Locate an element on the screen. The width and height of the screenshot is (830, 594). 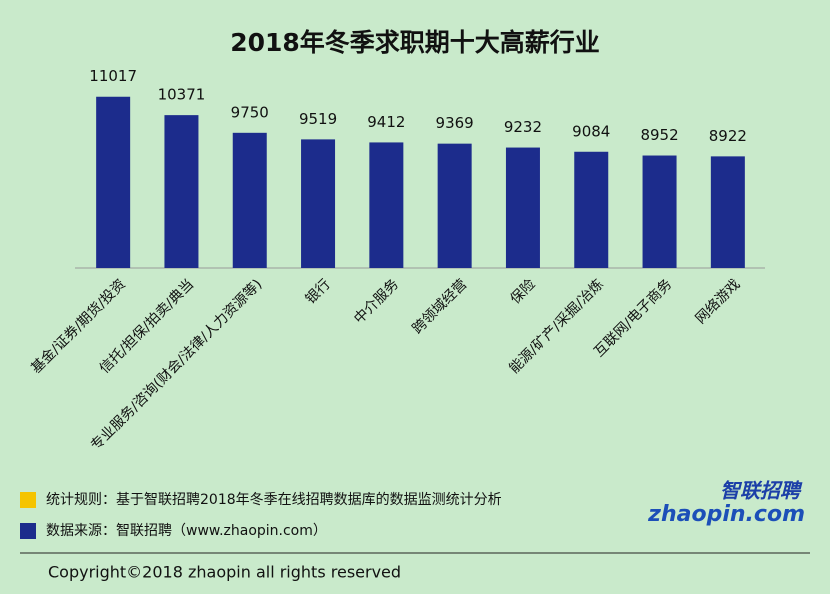
value-label: 9412 is located at coordinates (386, 122).